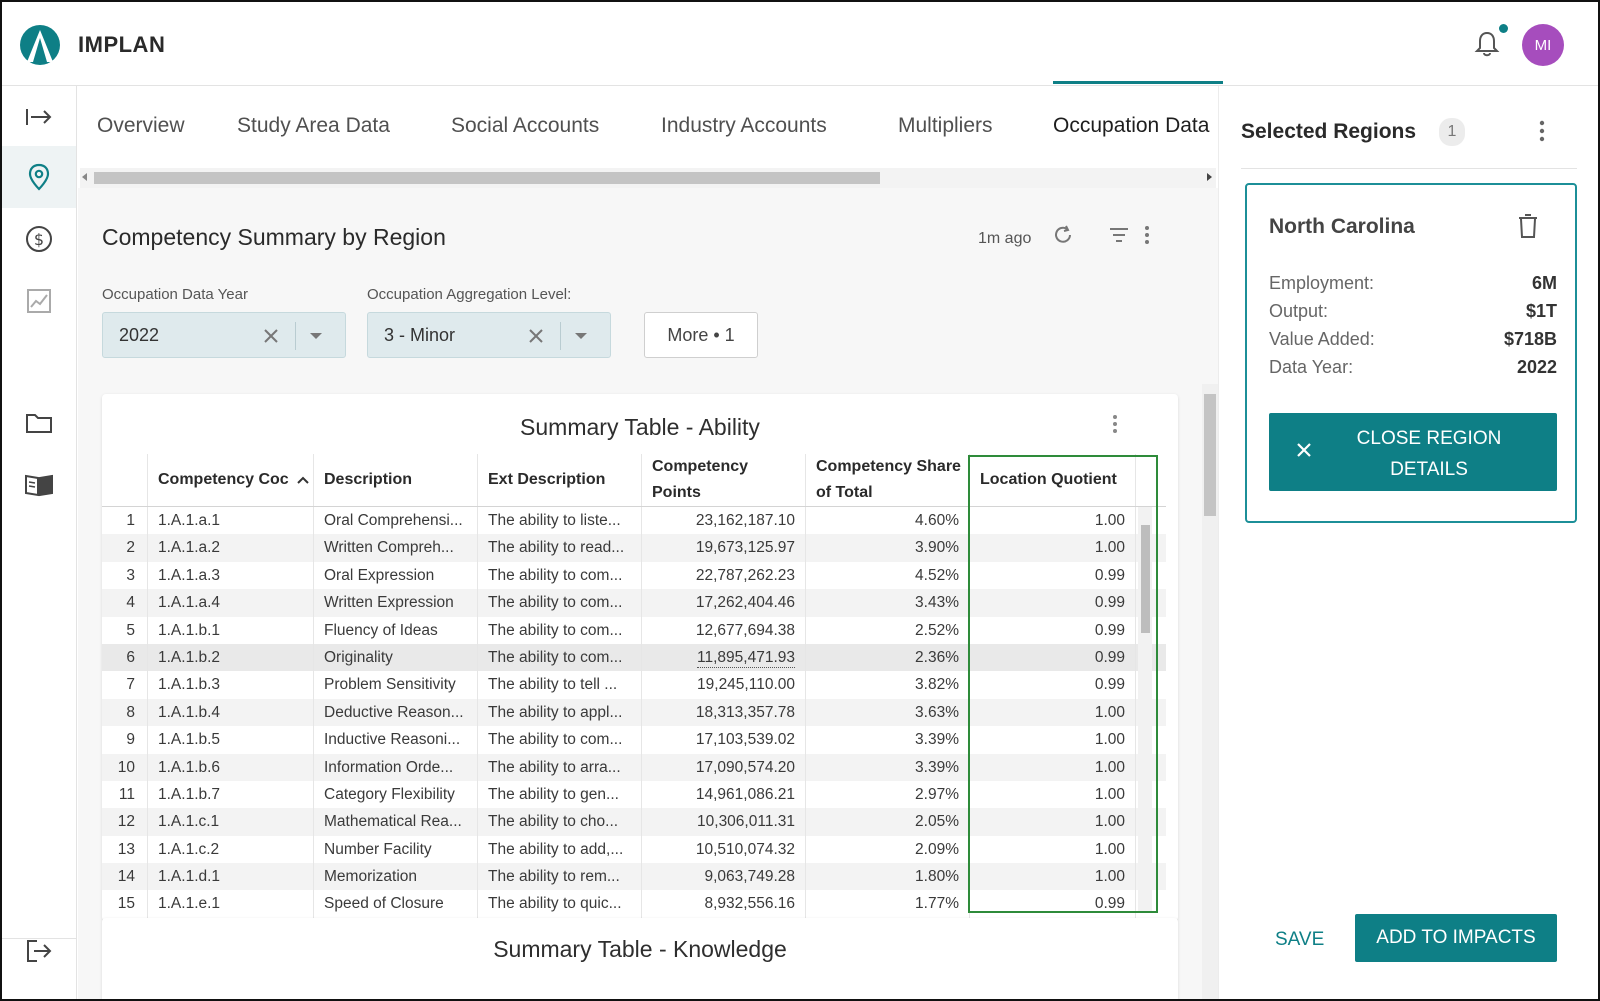 The height and width of the screenshot is (1001, 1600). What do you see at coordinates (40, 45) in the screenshot?
I see `implan-logo-icon` at bounding box center [40, 45].